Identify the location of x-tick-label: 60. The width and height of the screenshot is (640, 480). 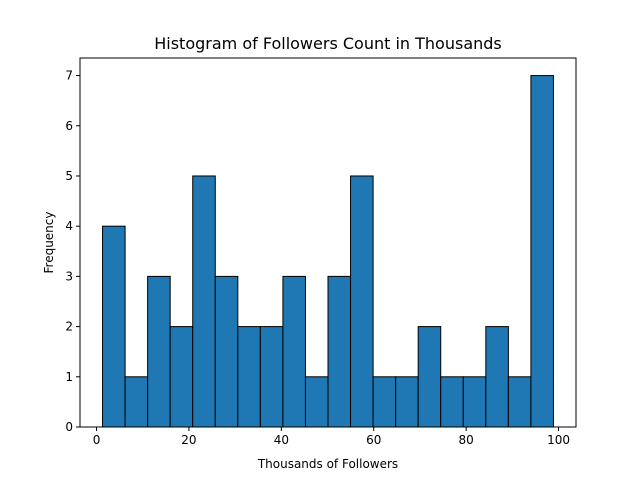
(373, 440).